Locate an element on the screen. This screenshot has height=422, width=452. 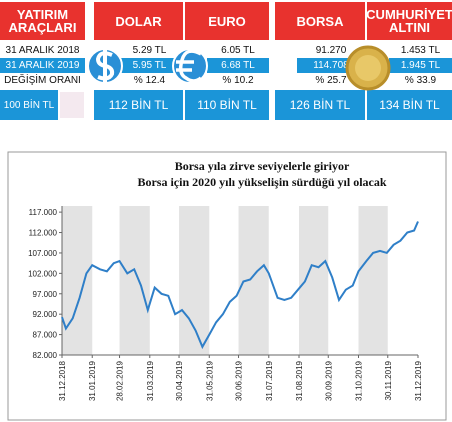
table-cell: 5.95 TL is located at coordinates (149, 65).